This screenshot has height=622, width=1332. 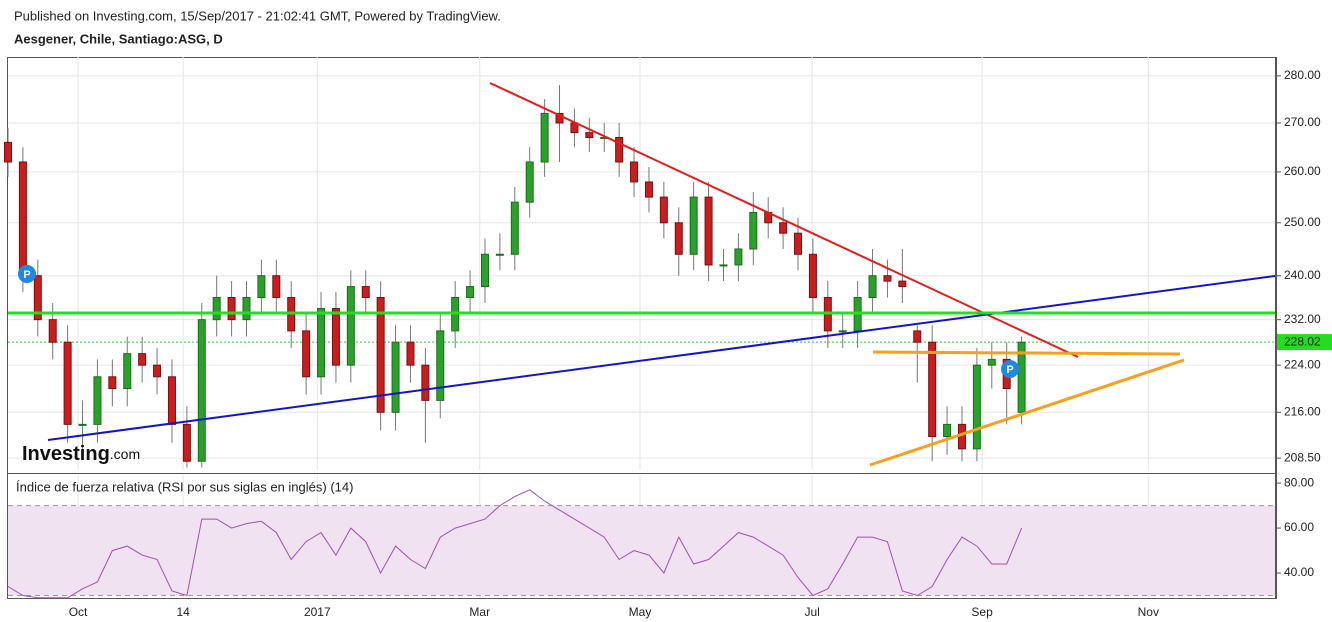 What do you see at coordinates (1302, 457) in the screenshot?
I see `y-tick-label: 208.50` at bounding box center [1302, 457].